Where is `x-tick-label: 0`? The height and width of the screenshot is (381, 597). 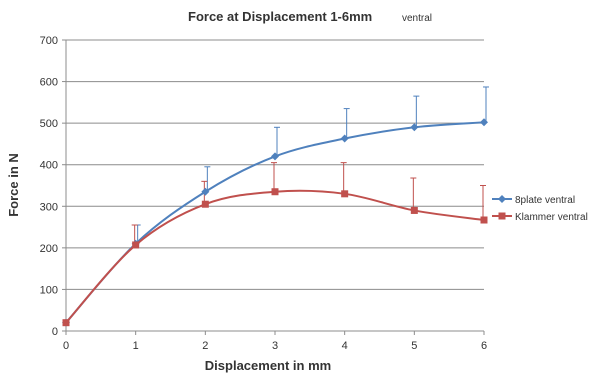
x-tick-label: 0 is located at coordinates (66, 346).